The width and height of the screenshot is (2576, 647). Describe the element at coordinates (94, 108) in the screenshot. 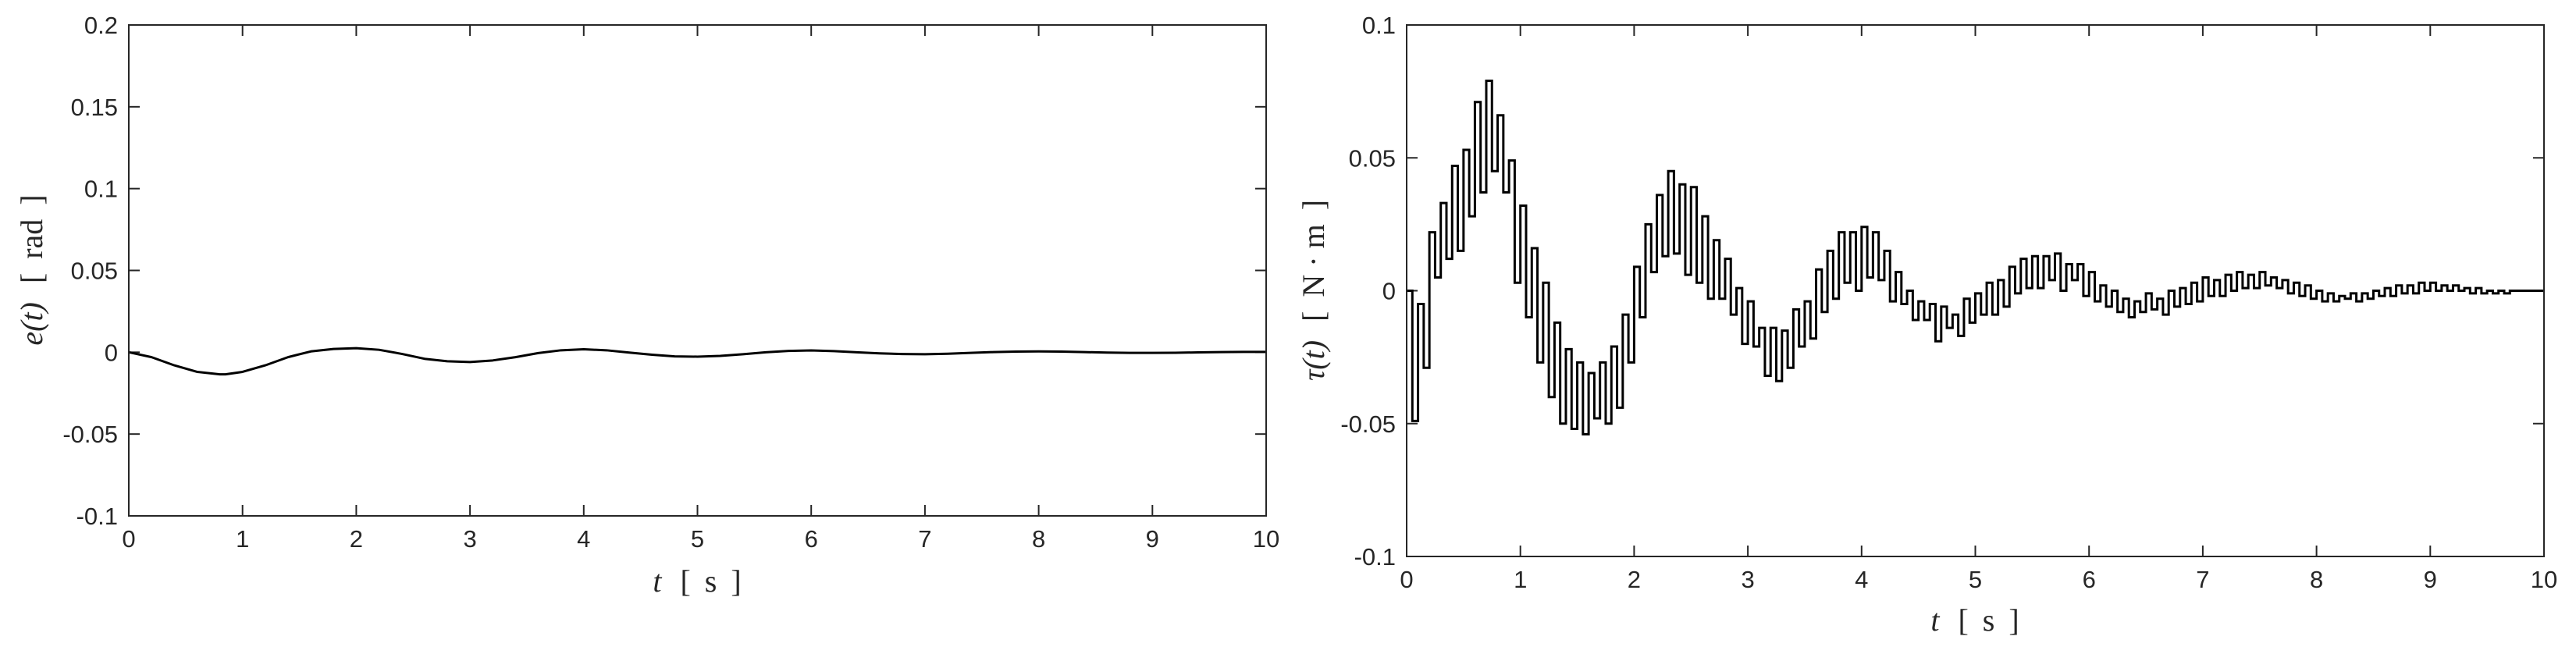

I see `error-plot-ytick-label: 0.15` at that location.